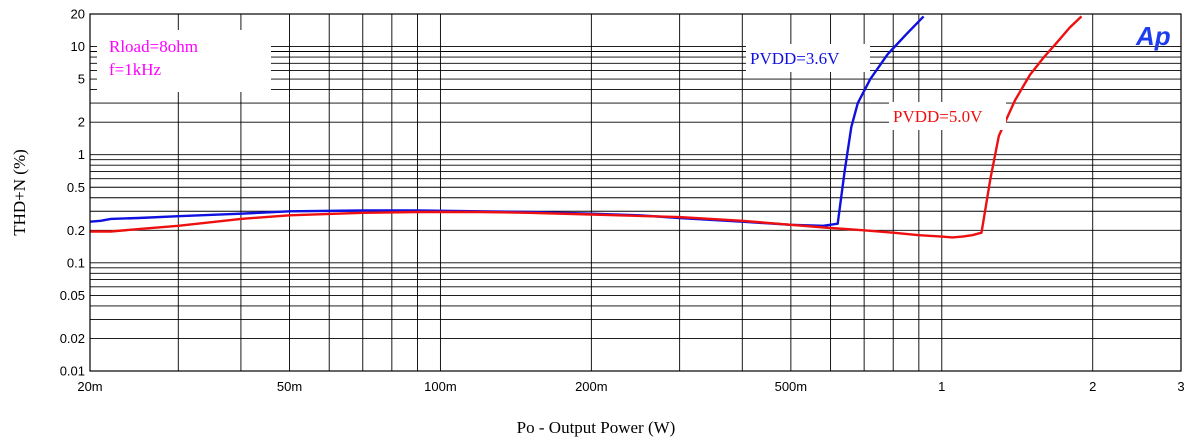 Image resolution: width=1192 pixels, height=440 pixels. Describe the element at coordinates (591, 386) in the screenshot. I see `x-tick-label-3: 200m` at that location.